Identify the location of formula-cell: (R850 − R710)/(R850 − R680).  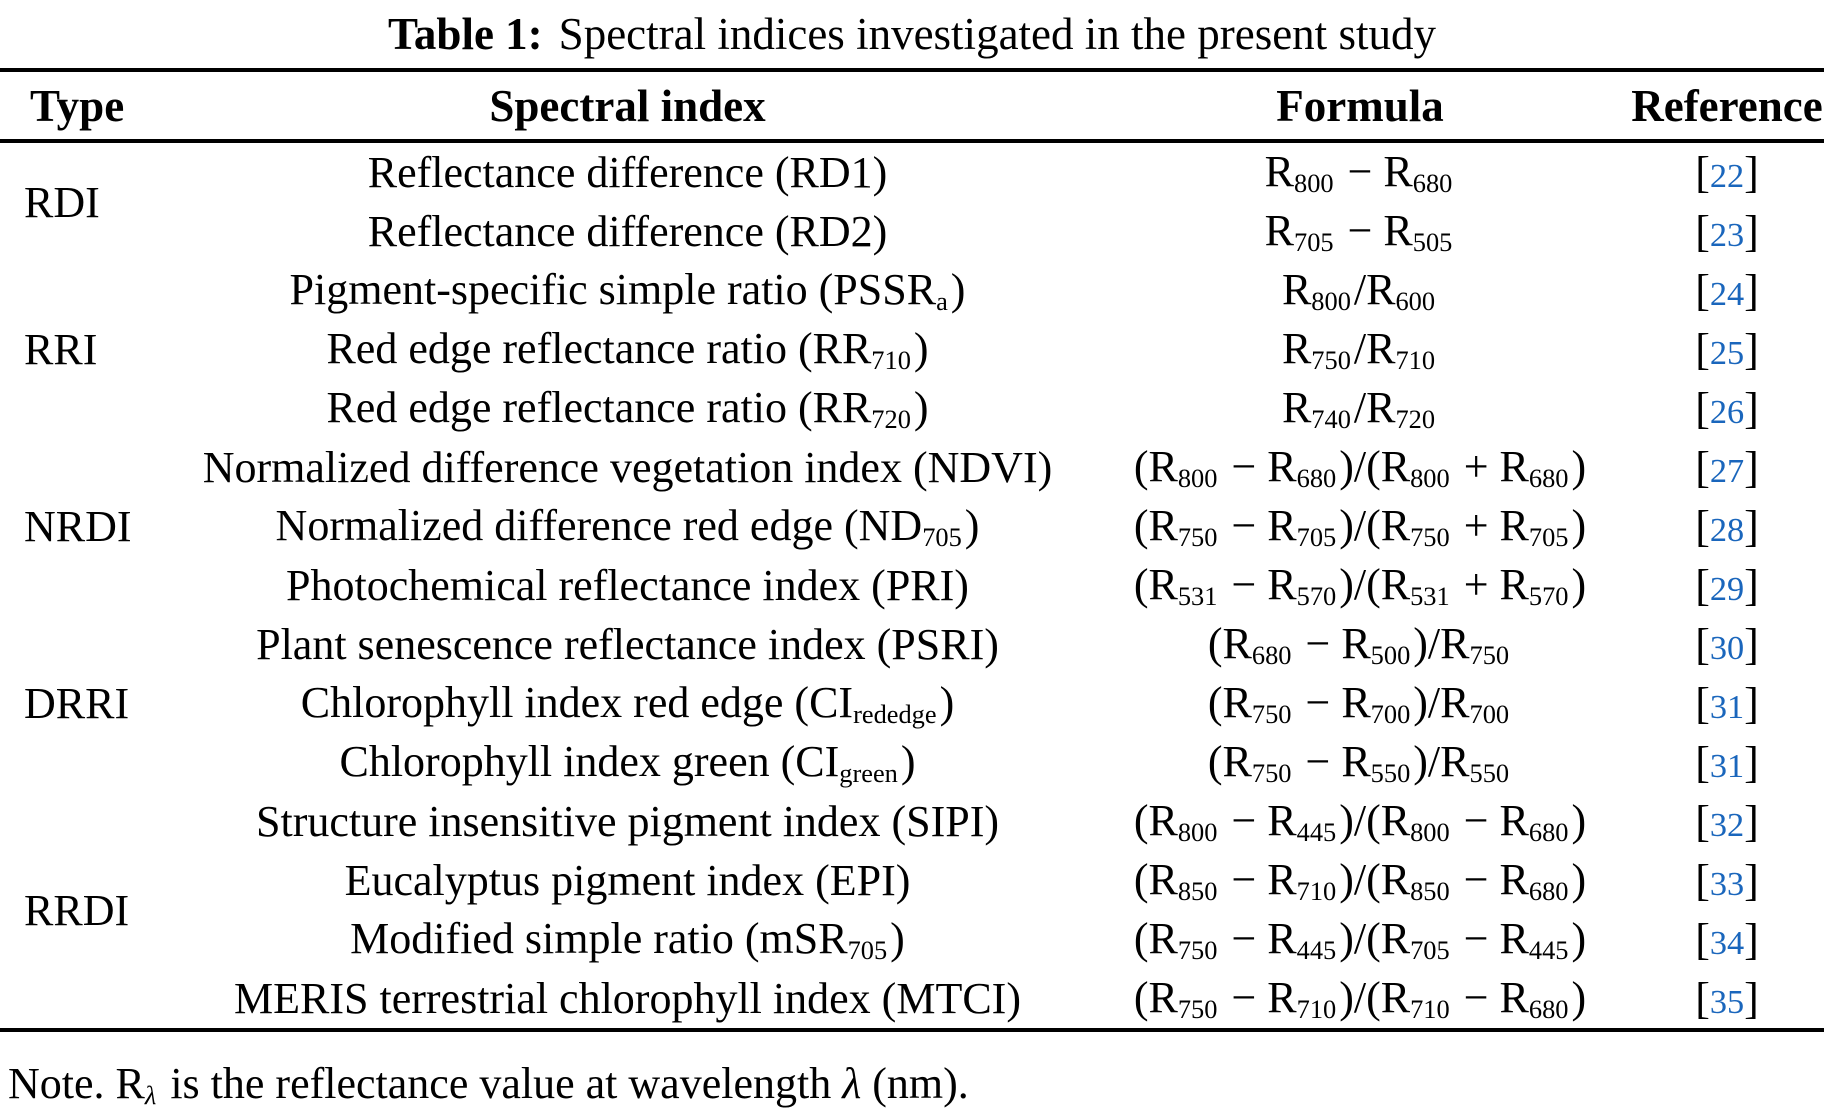
(1360, 880).